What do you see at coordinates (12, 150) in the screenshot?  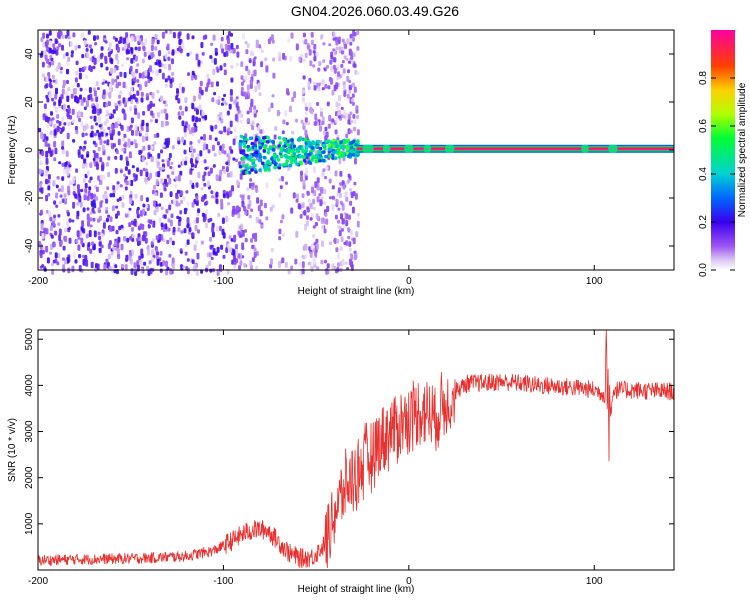 I see `spectrogram-ylabel: Frequency (Hz)` at bounding box center [12, 150].